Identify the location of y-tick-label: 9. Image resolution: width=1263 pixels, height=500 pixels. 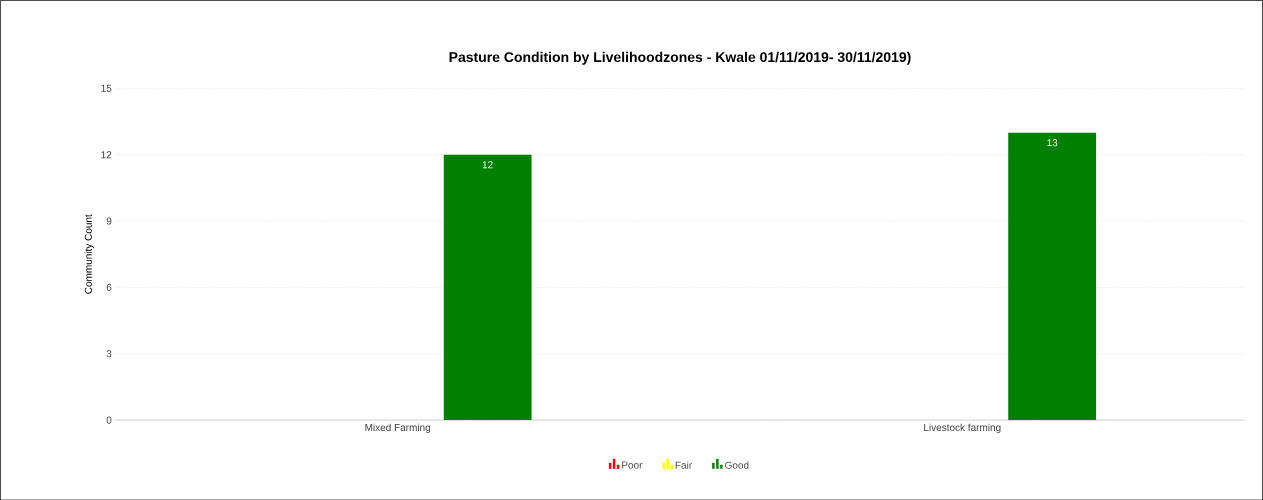
(109, 221).